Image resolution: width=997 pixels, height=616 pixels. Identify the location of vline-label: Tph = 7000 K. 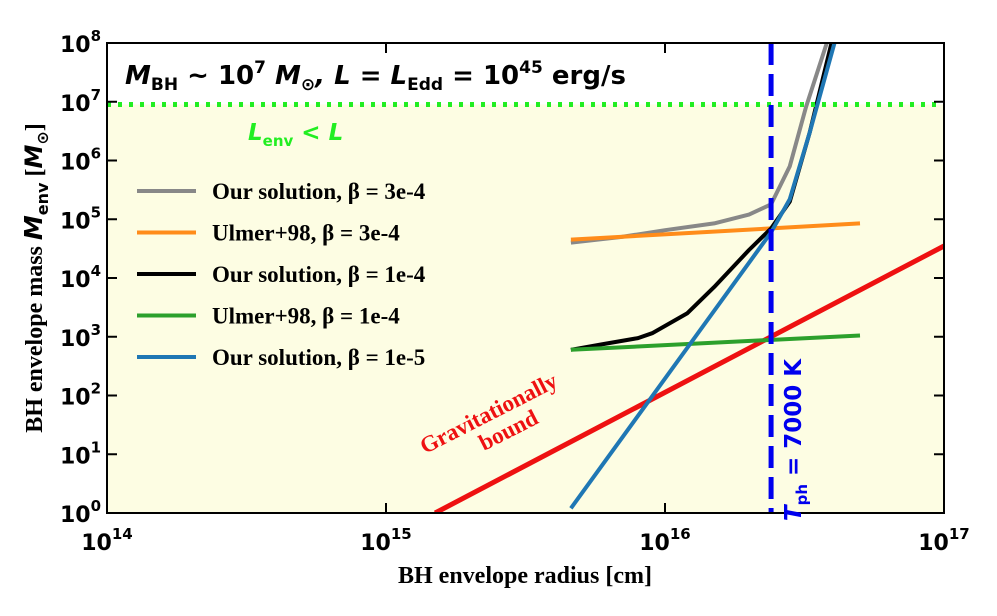
(796, 439).